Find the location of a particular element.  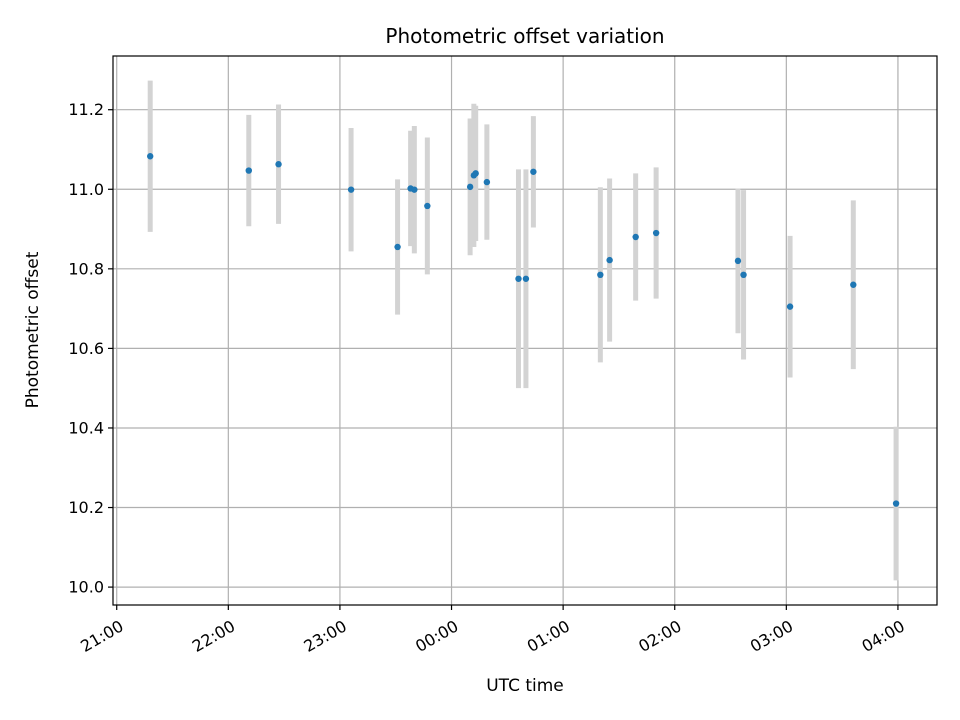

y-axis-label: Photometric offset is located at coordinates (33, 329).